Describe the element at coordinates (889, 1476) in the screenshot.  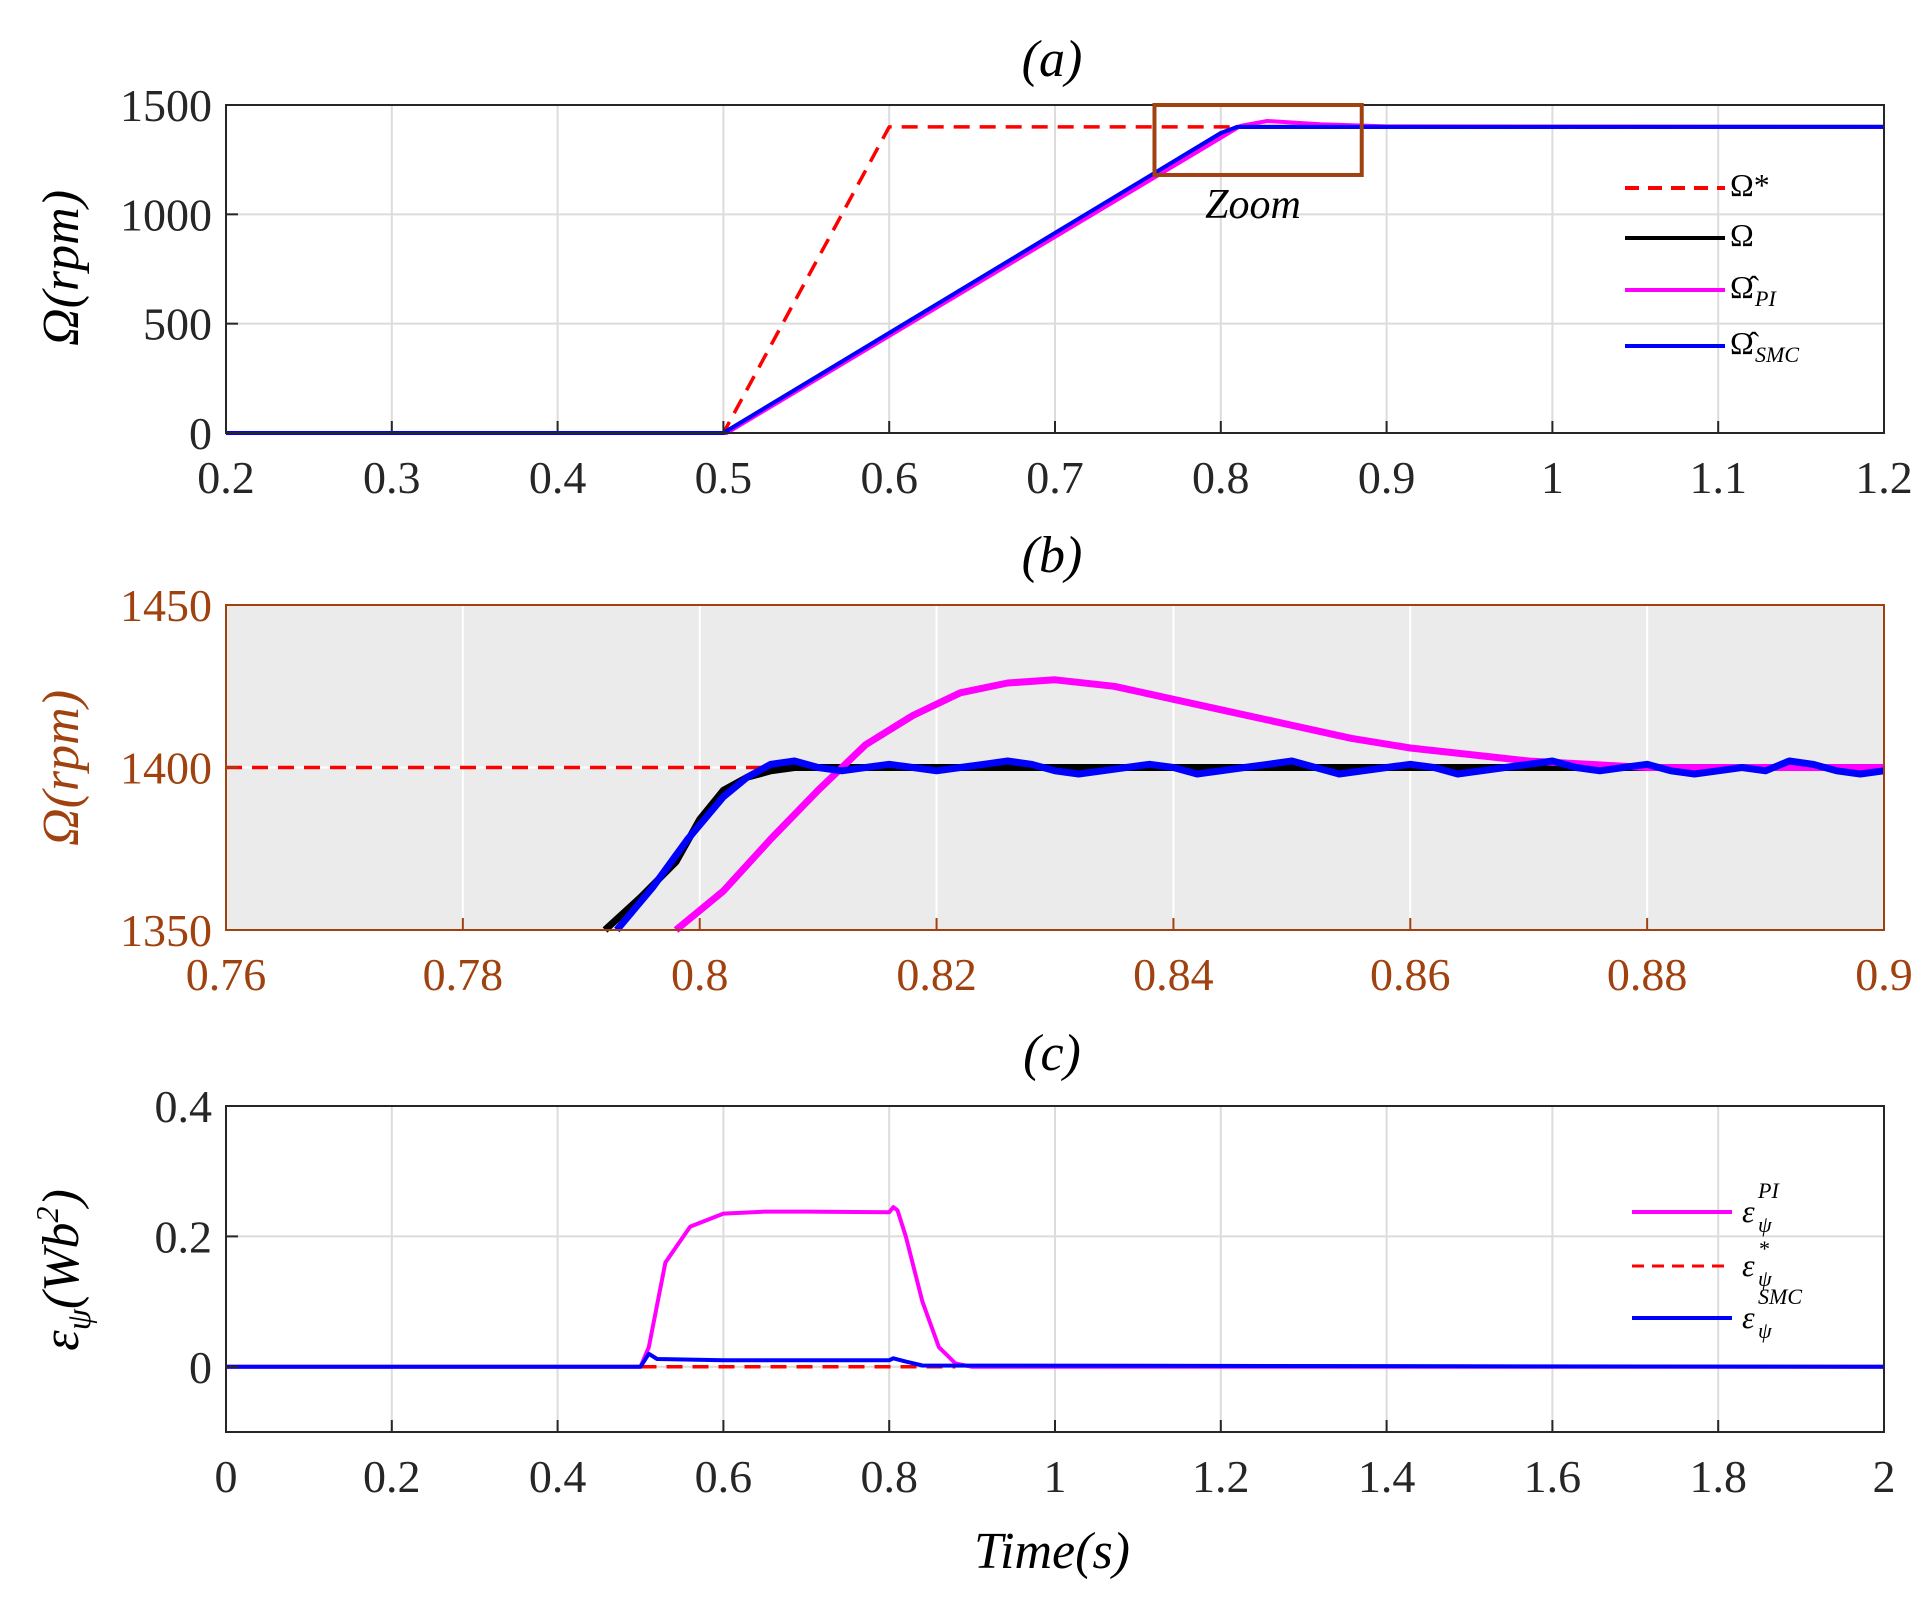
I see `panel-c-xtick-label-4: 0.8` at that location.